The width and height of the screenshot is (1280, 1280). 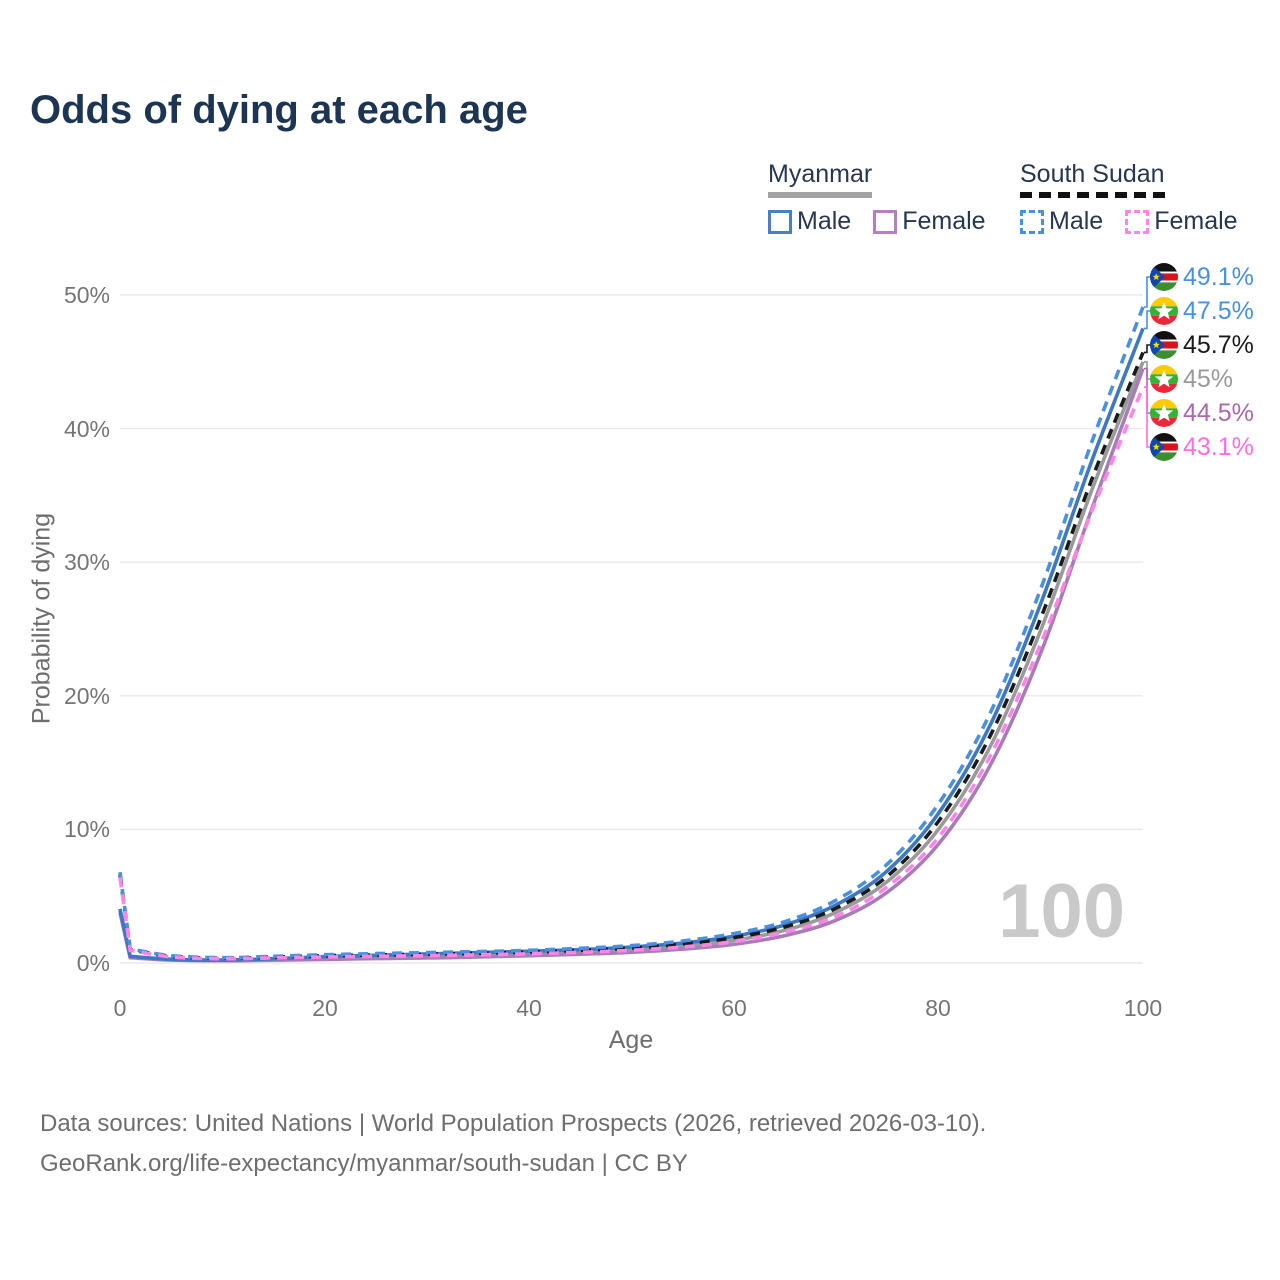 What do you see at coordinates (1032, 221) in the screenshot?
I see `south-sudan-male-swatch-icon` at bounding box center [1032, 221].